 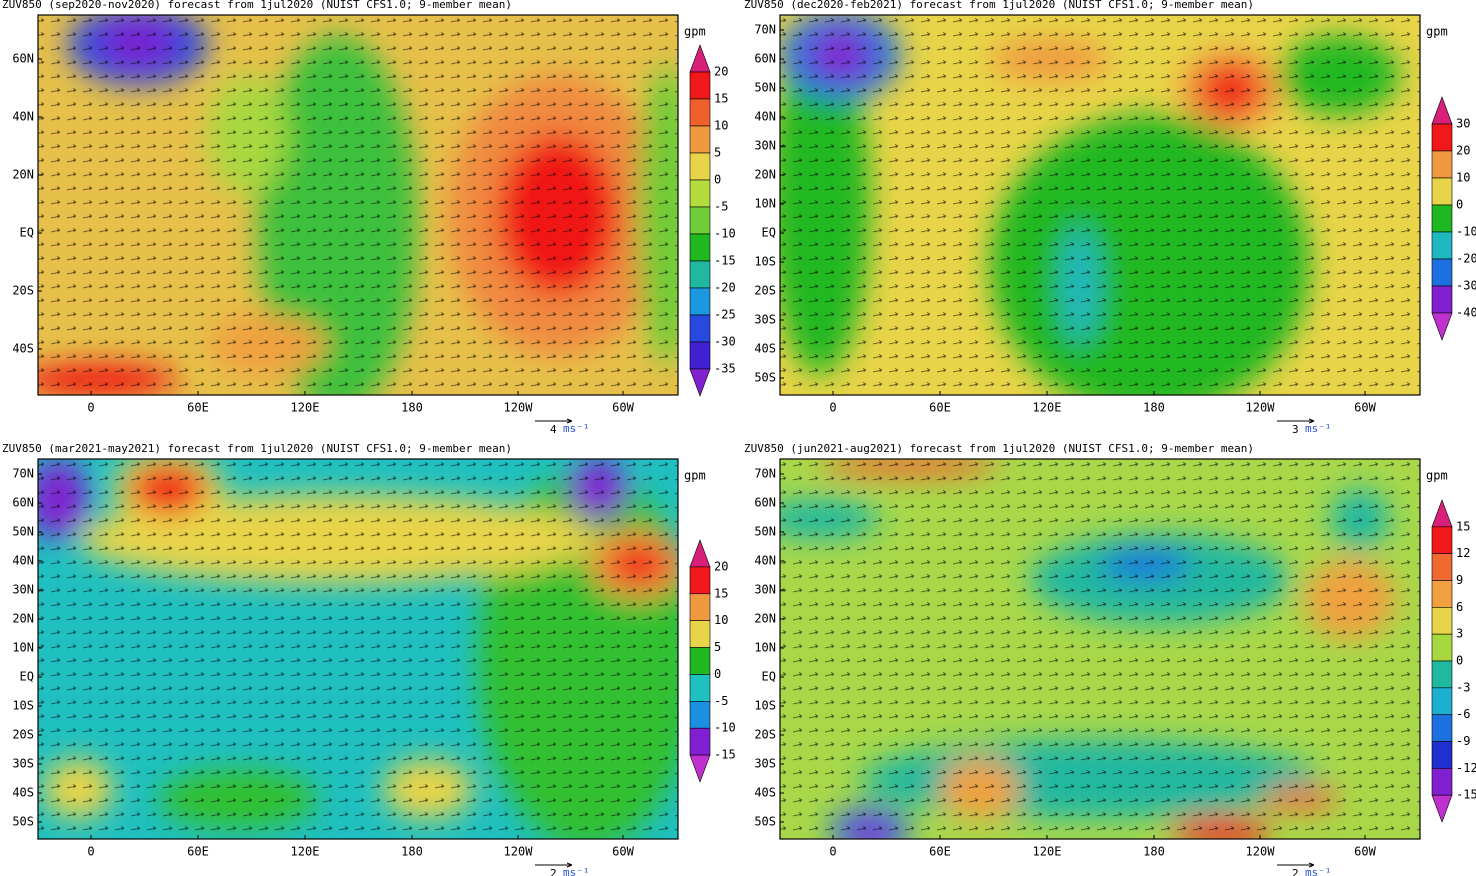 I want to click on lat-label: 10N, so click(x=765, y=648).